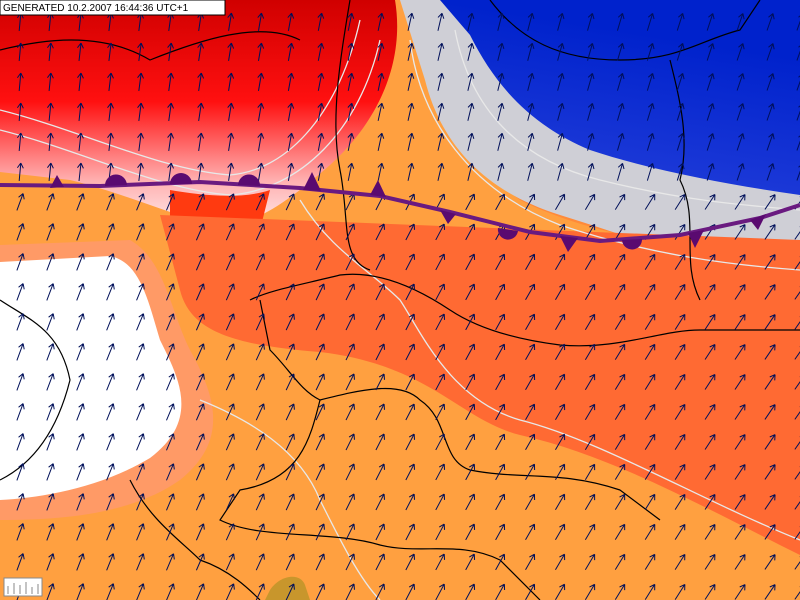 The width and height of the screenshot is (800, 600). What do you see at coordinates (373, 211) in the screenshot?
I see `warm-front-symbols` at bounding box center [373, 211].